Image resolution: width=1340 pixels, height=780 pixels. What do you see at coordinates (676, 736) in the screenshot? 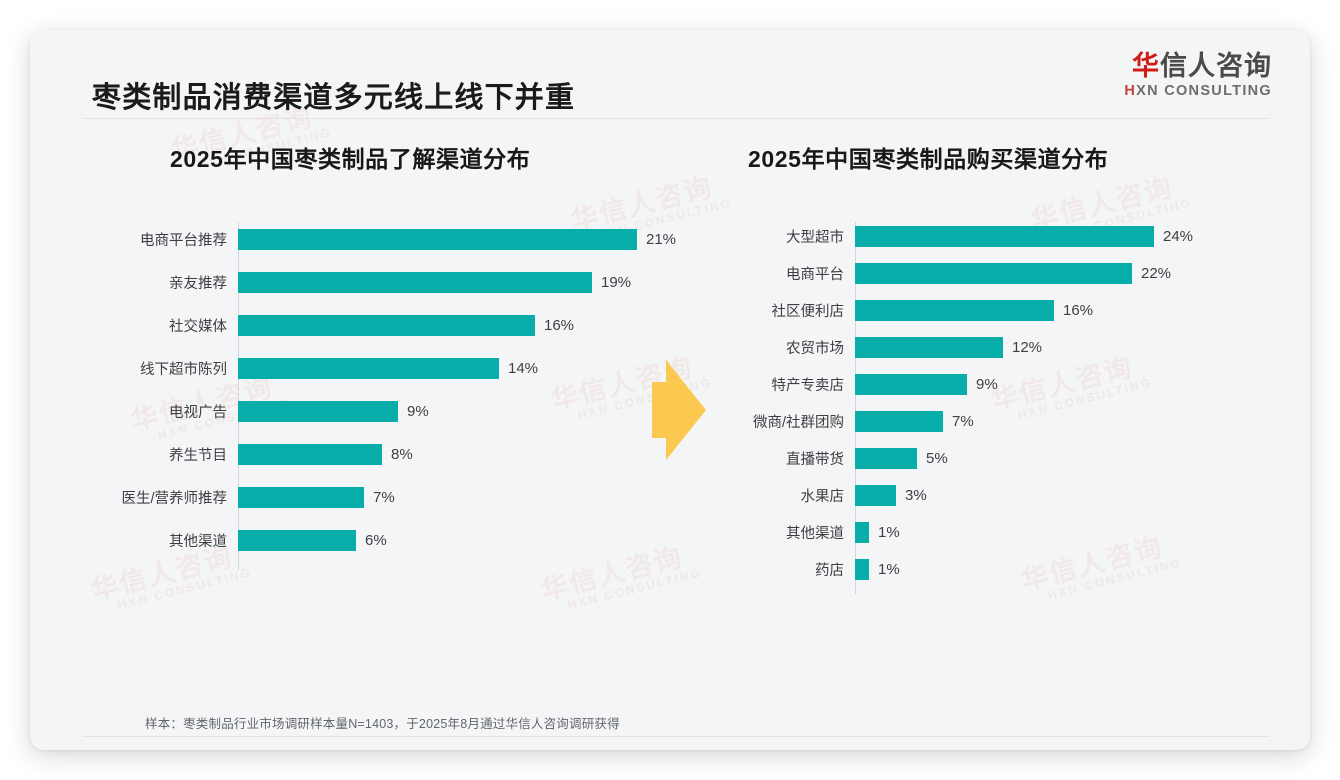
I see `footer-divider` at bounding box center [676, 736].